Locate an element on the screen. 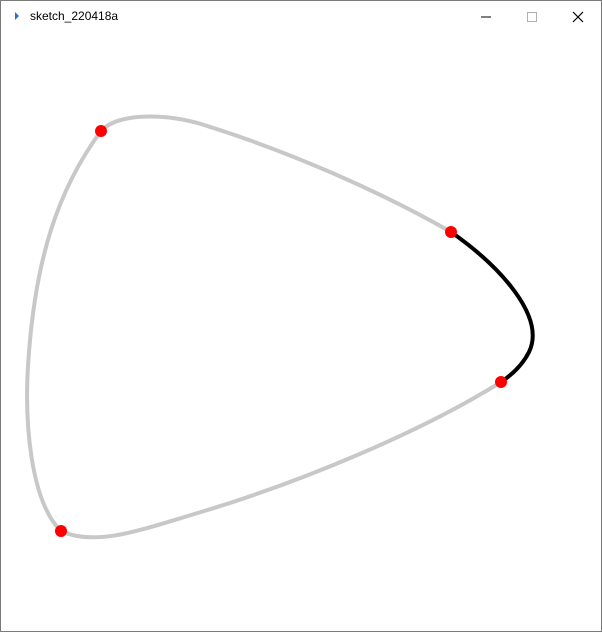 The height and width of the screenshot is (632, 602). title-bar: sketch_220418a is located at coordinates (301, 16).